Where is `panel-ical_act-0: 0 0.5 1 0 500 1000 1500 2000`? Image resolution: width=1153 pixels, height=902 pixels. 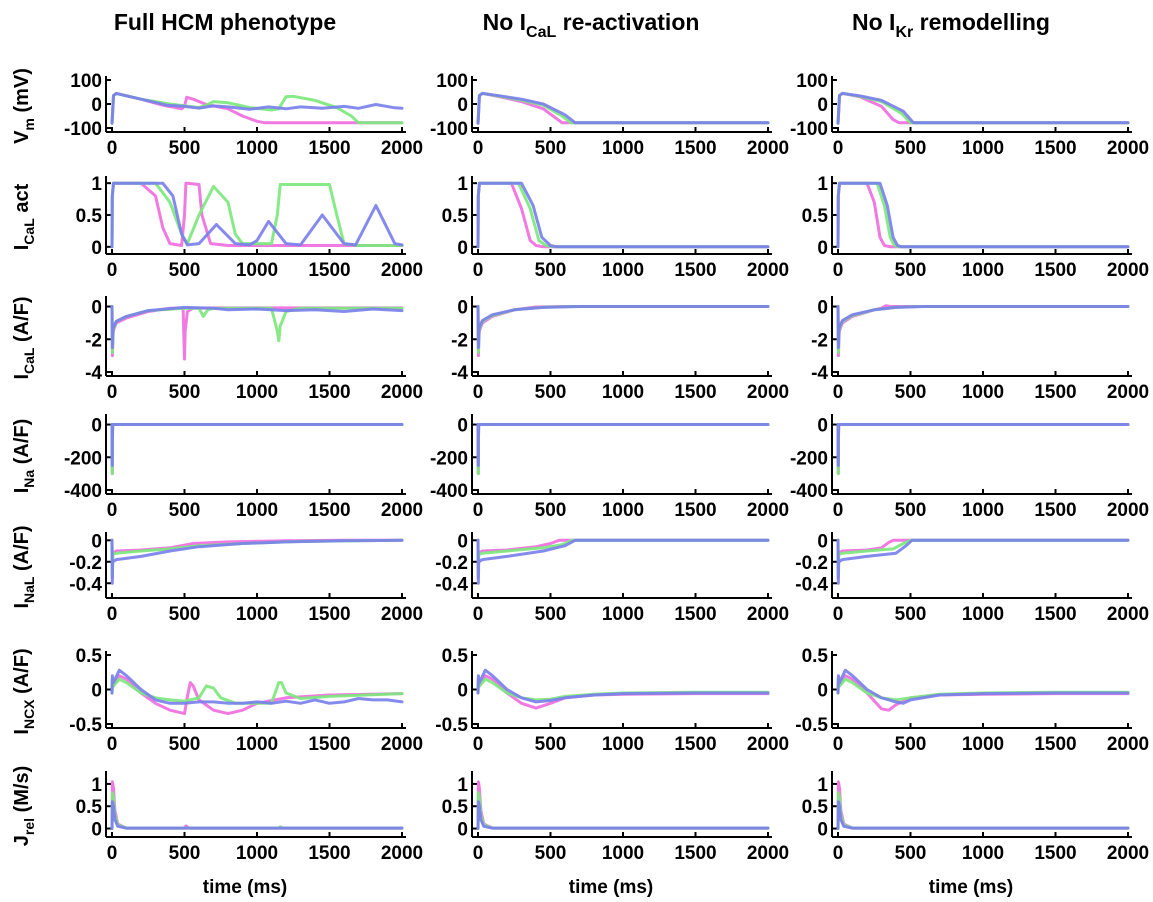
panel-ical_act-0: 0 0.5 1 0 500 1000 1500 2000 is located at coordinates (250, 227).